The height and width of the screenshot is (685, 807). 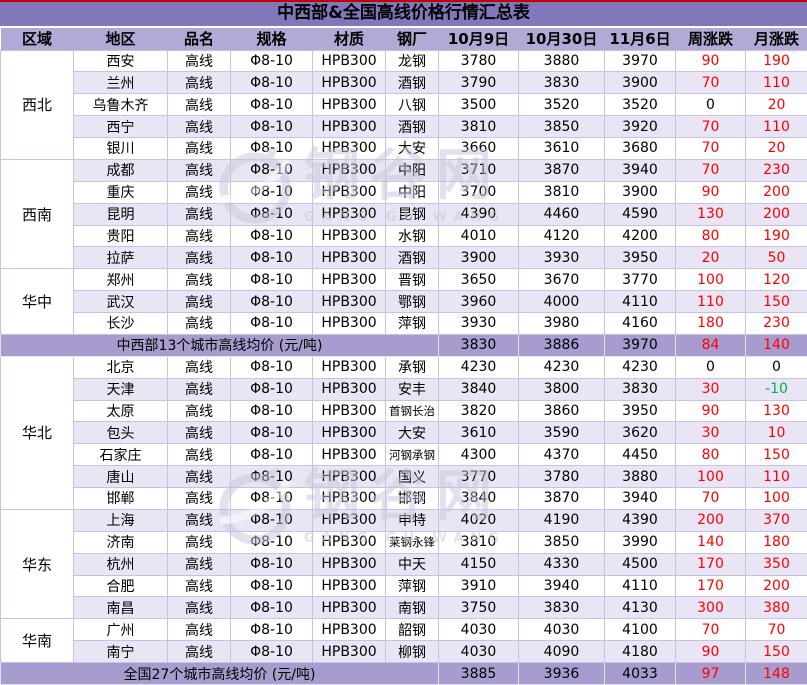 What do you see at coordinates (640, 280) in the screenshot?
I see `price-nov6-cell: 3770` at bounding box center [640, 280].